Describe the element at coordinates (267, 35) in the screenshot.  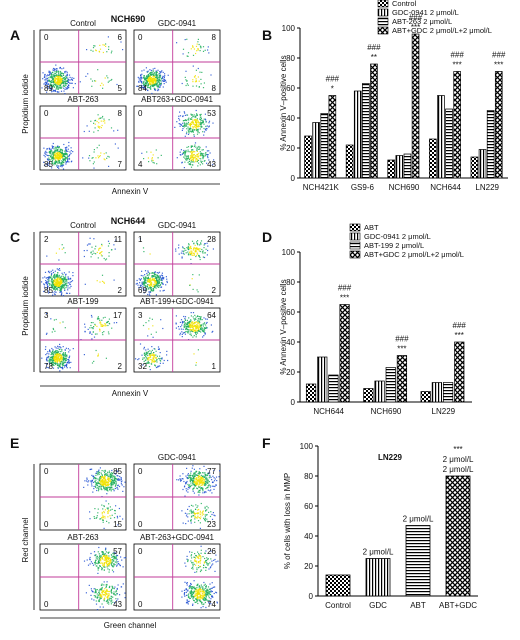
I see `panel-letter-b: B` at that location.